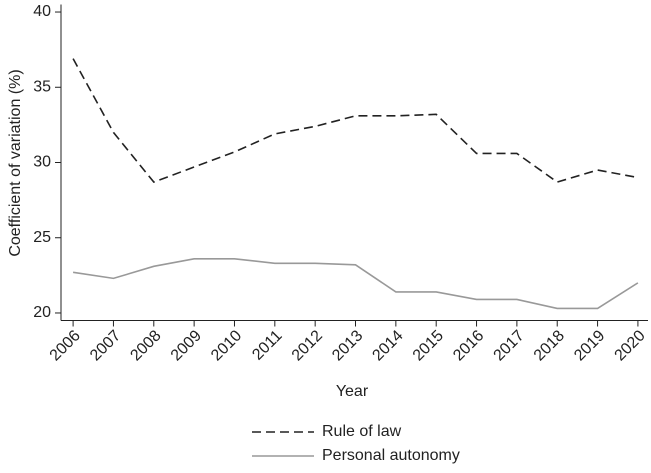  I want to click on x-tick-label: 2011, so click(267, 345).